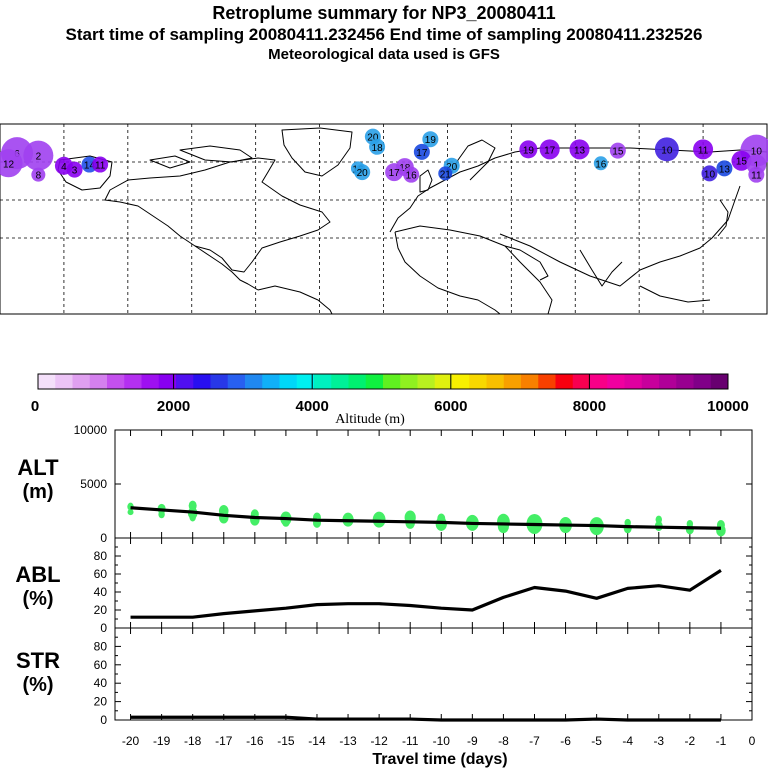 The width and height of the screenshot is (768, 768). I want to click on x-tick-label: -12, so click(379, 741).